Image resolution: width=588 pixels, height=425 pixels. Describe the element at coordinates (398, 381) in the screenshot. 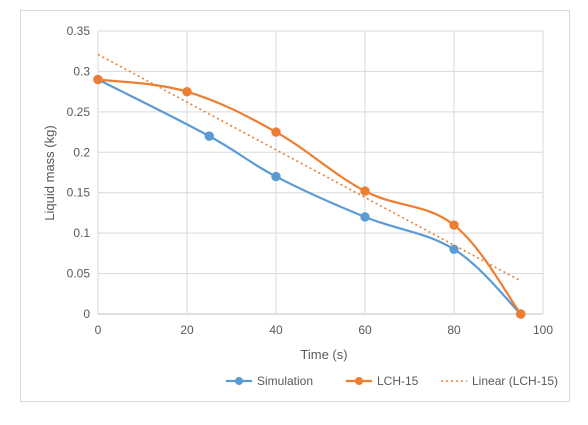

I see `legend-label-lch-15: LCH-15` at that location.